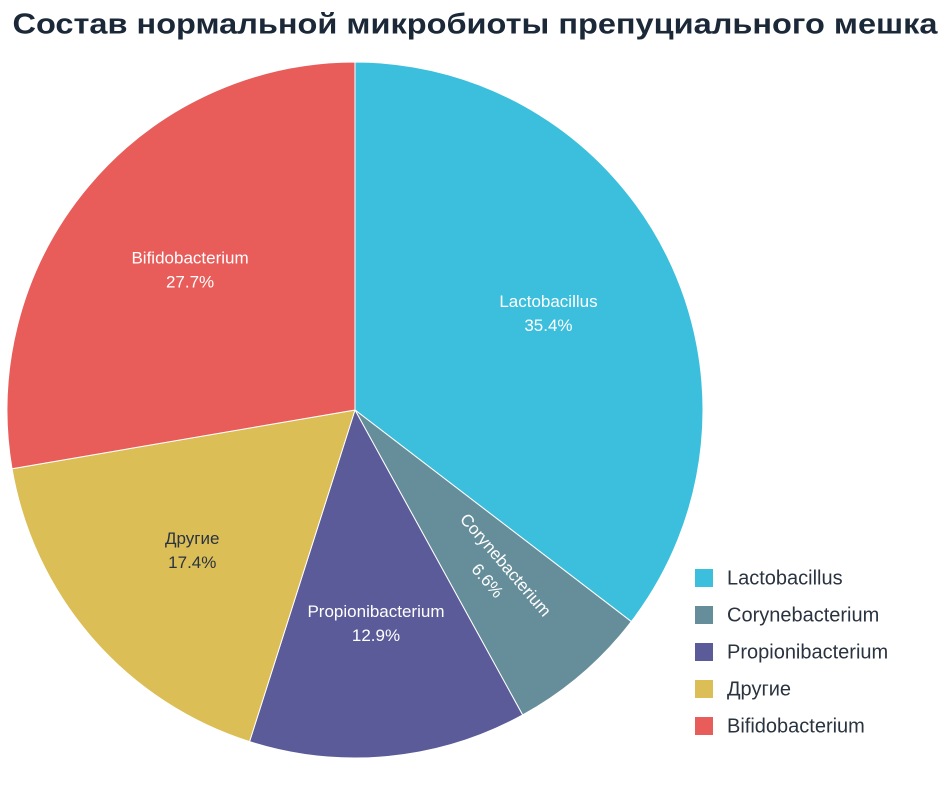 The image size is (950, 790). Describe the element at coordinates (192, 538) in the screenshot. I see `slice-label: Другие` at that location.